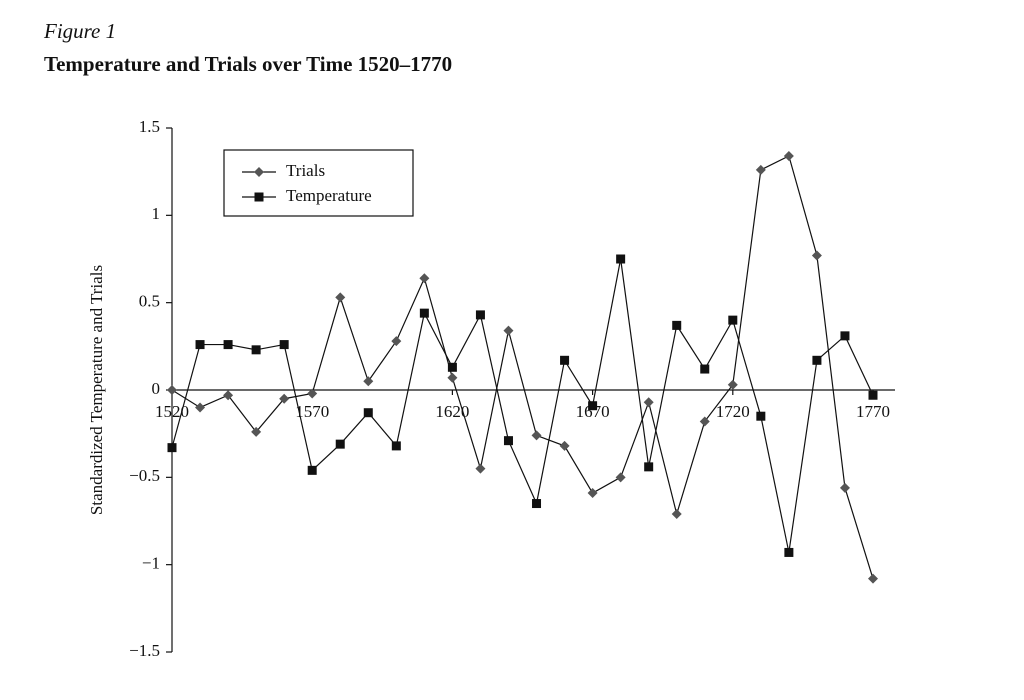  What do you see at coordinates (305, 170) in the screenshot?
I see `legend-label: Trials` at bounding box center [305, 170].